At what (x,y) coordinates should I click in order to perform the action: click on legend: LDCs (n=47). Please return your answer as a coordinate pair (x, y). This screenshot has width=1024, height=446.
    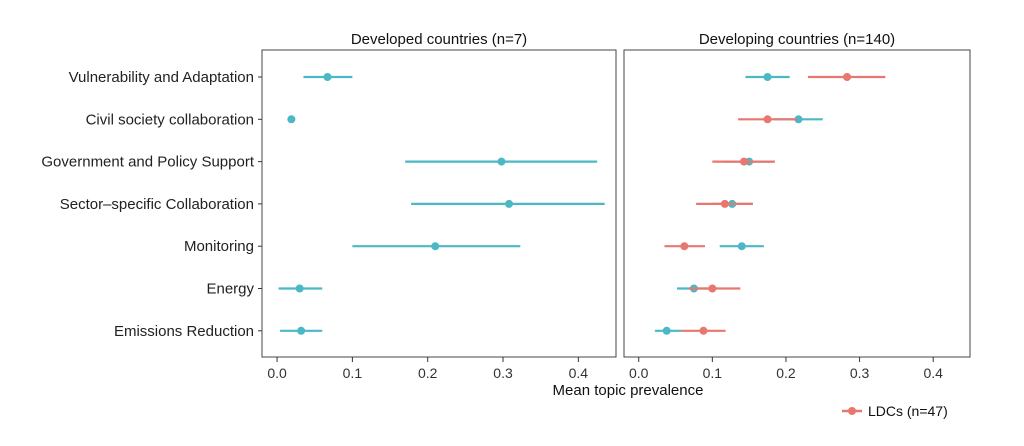
    Looking at the image, I should click on (895, 411).